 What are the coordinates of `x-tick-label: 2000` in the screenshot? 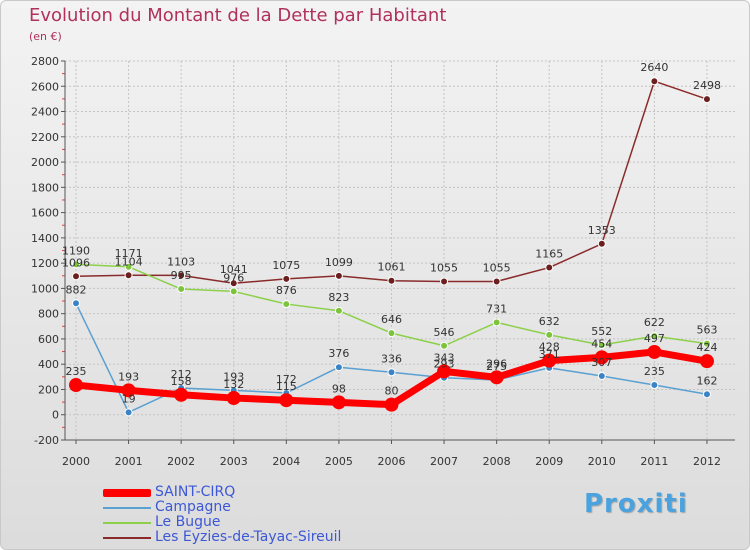 It's located at (76, 461).